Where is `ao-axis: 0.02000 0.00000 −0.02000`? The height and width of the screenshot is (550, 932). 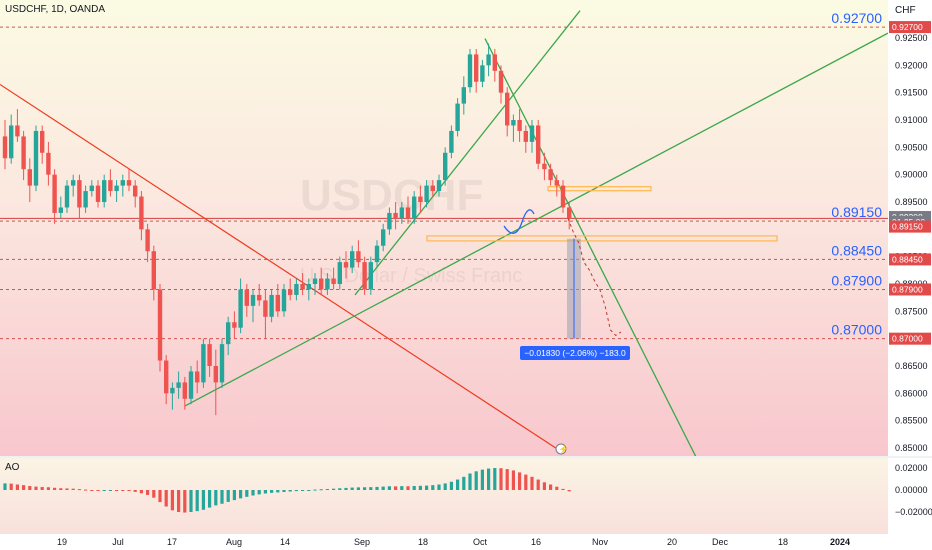
ao-axis: 0.02000 0.00000 −0.02000 is located at coordinates (913, 490).